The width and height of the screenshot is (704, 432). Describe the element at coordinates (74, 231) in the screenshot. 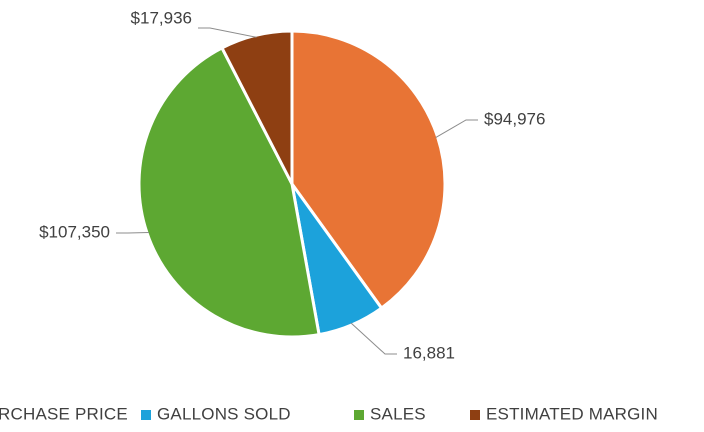

I see `data-label-sales: $107,350` at that location.